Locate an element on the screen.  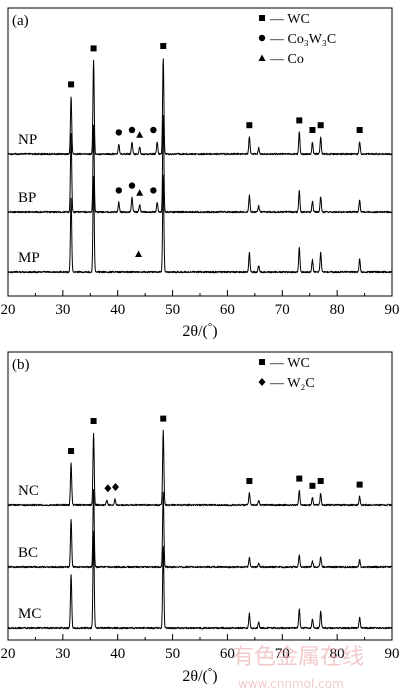
sample-label: NC is located at coordinates (28, 491).